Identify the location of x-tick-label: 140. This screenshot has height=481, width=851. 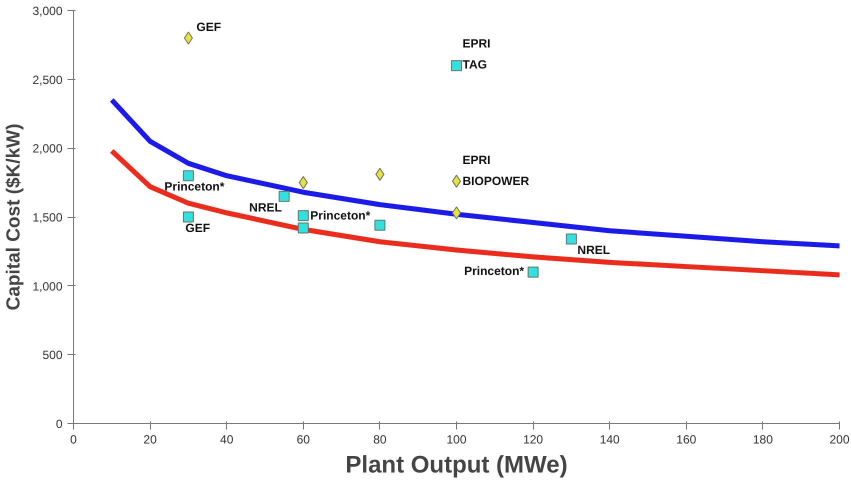
(610, 439).